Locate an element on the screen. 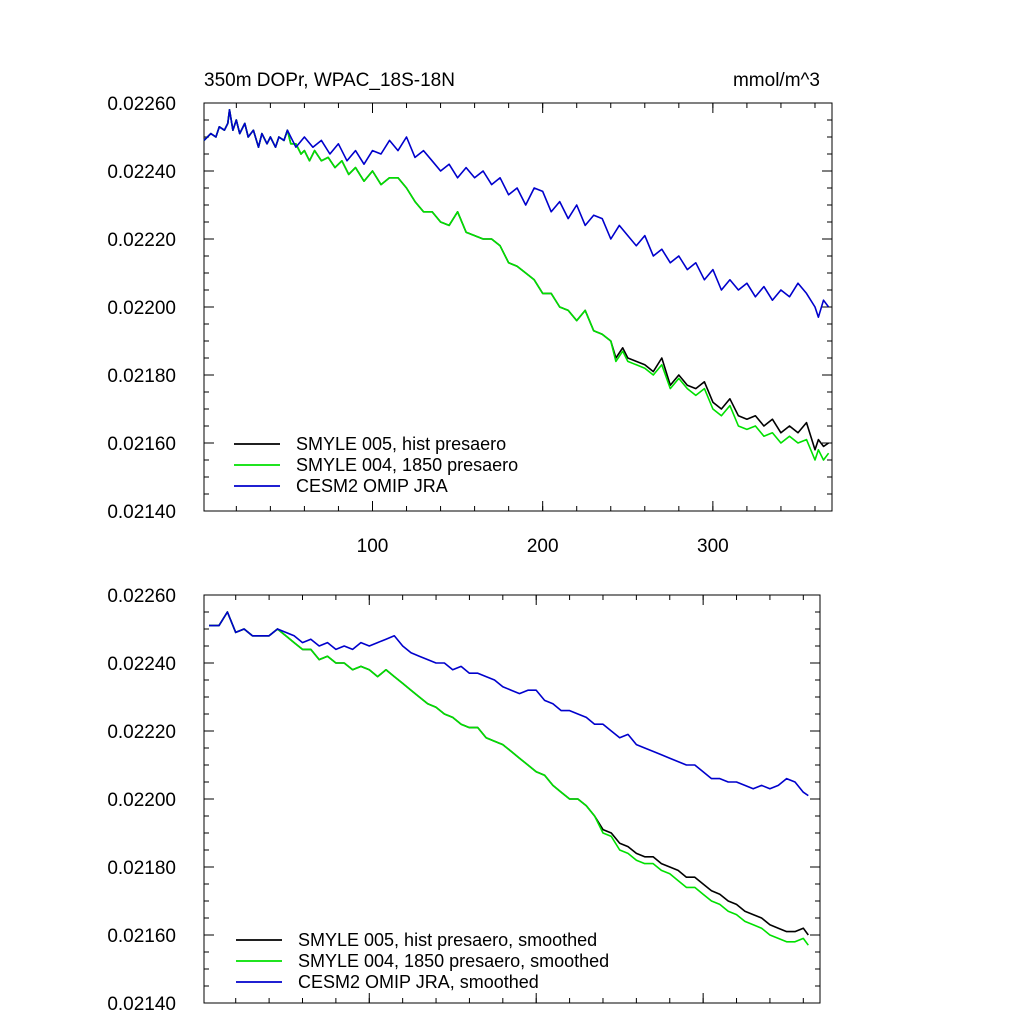 The height and width of the screenshot is (1024, 1024). chart-0-legend-label-1: SMYLE 004, 1850 presaero is located at coordinates (407, 465).